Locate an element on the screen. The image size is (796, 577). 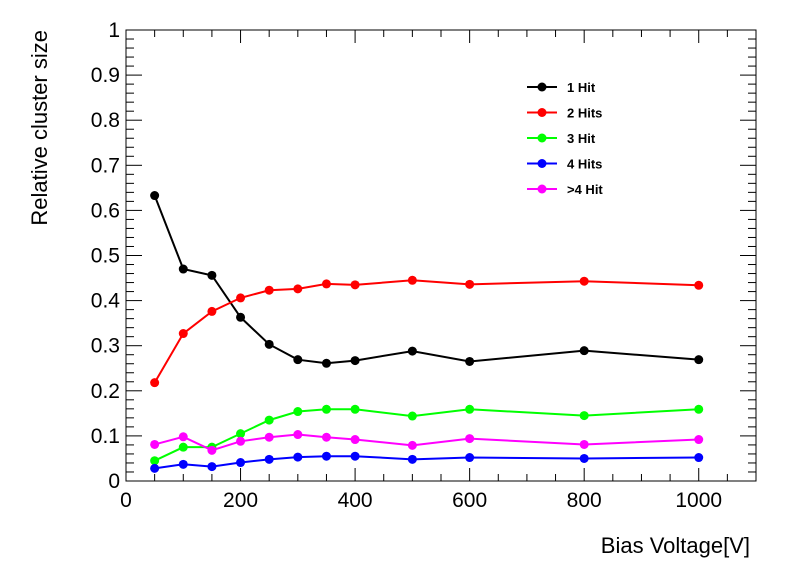
series-4-hits is located at coordinates (427, 462).